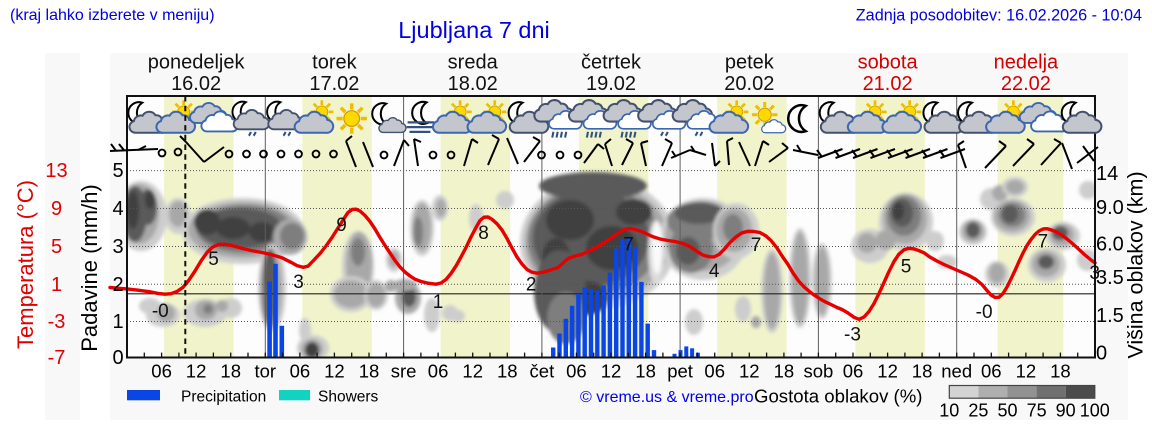 Image resolution: width=1152 pixels, height=443 pixels. What do you see at coordinates (838, 396) in the screenshot?
I see `svg-text: Gostota oblakov (%)` at bounding box center [838, 396].